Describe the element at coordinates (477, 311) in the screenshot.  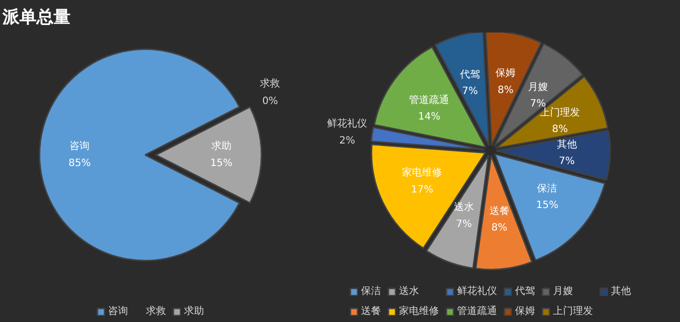
I see `legend-label: 管道疏通` at that location.